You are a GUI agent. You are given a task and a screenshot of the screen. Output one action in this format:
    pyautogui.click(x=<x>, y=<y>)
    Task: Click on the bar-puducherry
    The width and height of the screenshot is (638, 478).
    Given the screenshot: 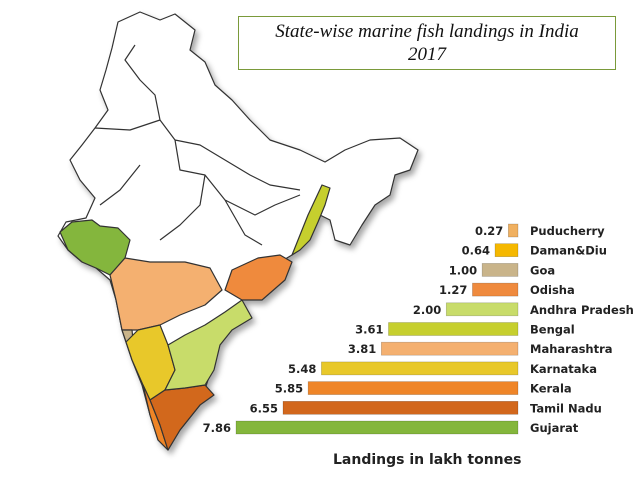 What is the action you would take?
    pyautogui.click(x=513, y=230)
    